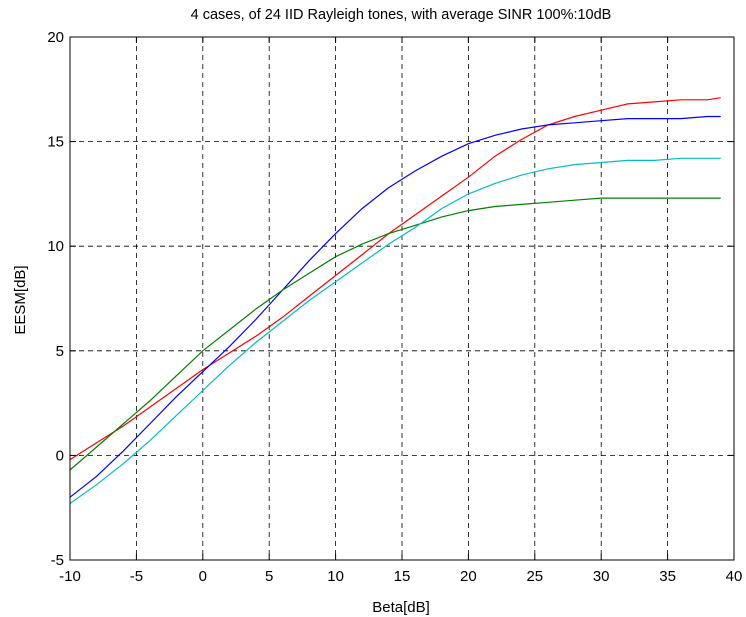 This screenshot has height=617, width=746. Describe the element at coordinates (203, 576) in the screenshot. I see `x-tick-label: 0` at that location.